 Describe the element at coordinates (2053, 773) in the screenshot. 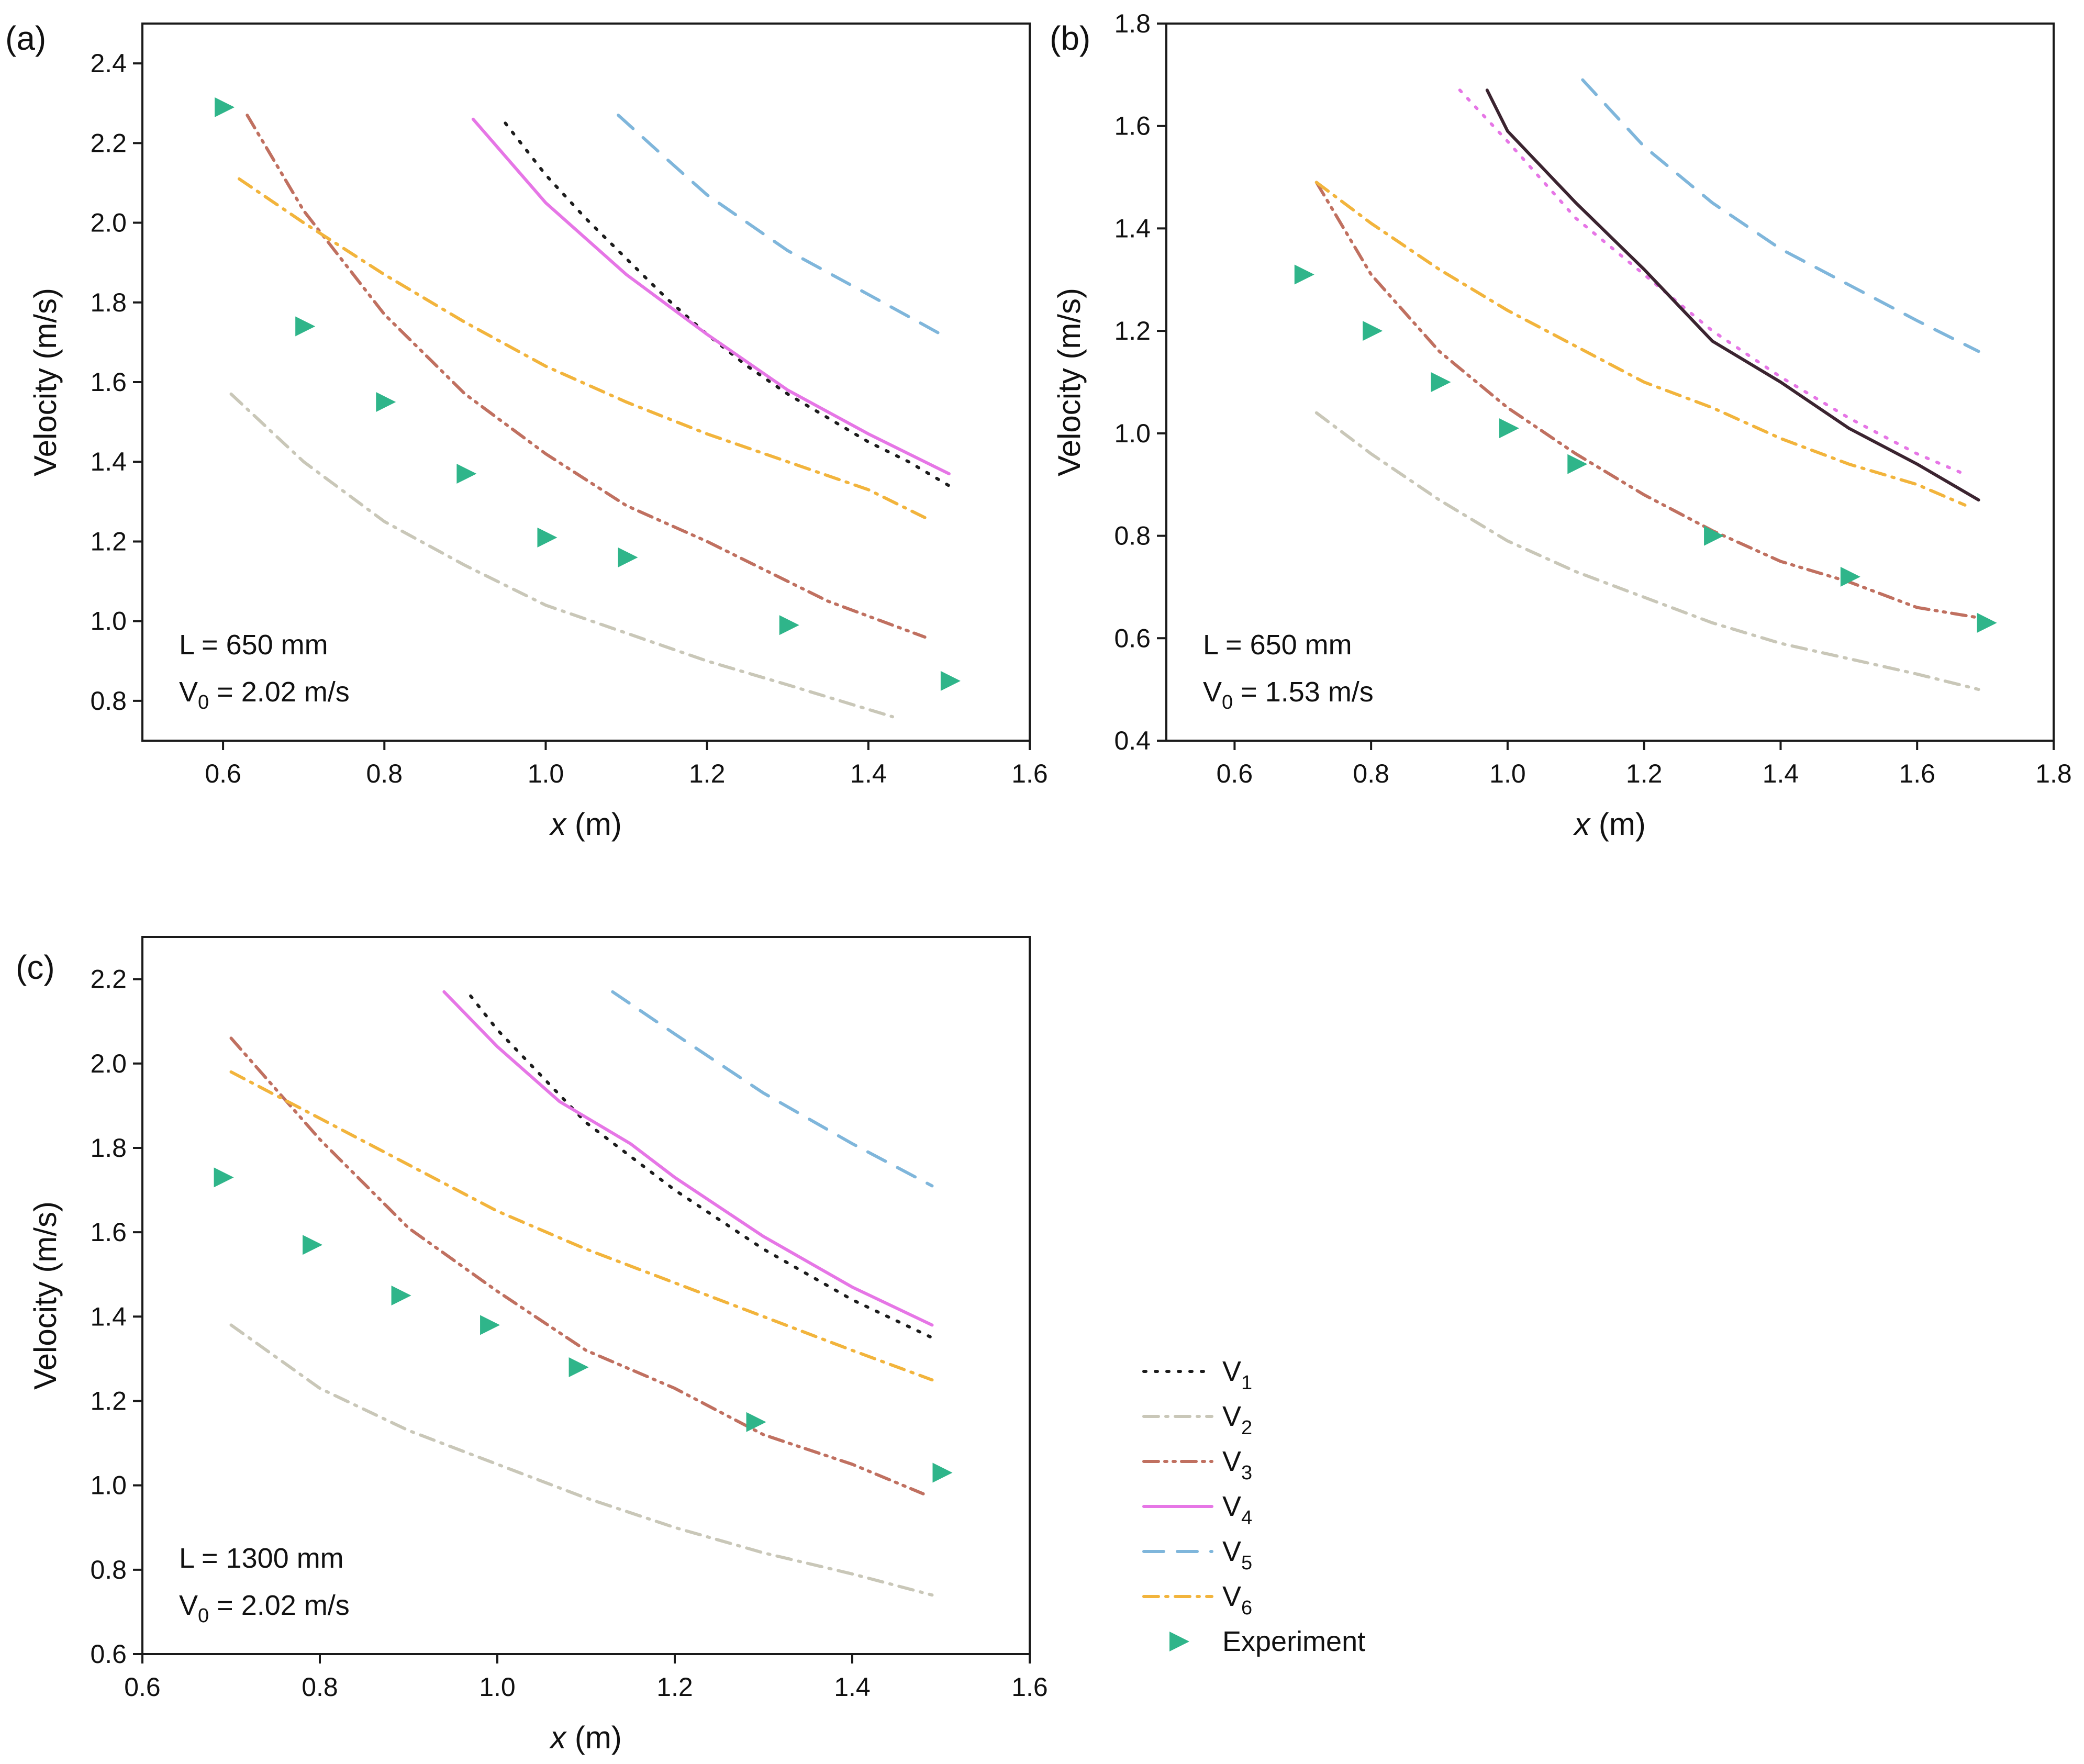

I see `x-tick-label: 1.8` at that location.